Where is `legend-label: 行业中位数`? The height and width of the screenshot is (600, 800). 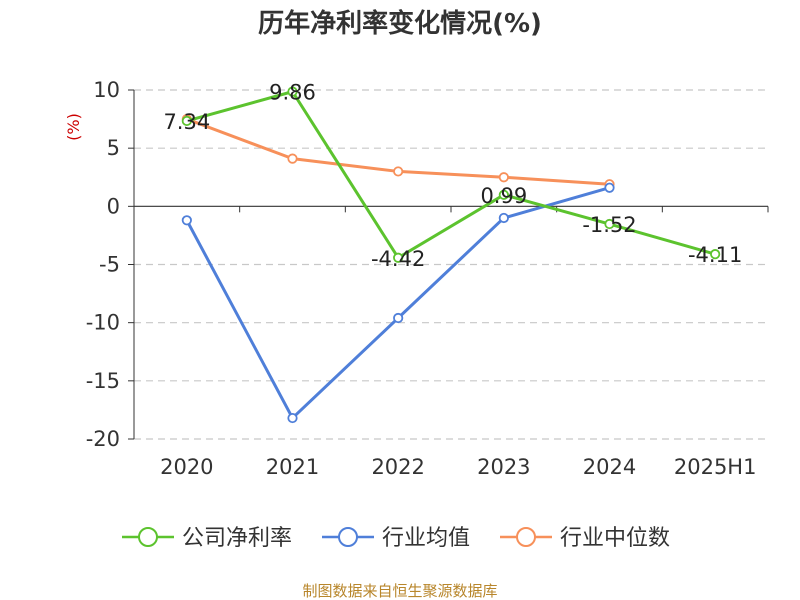
legend-label: 行业中位数 is located at coordinates (615, 538).